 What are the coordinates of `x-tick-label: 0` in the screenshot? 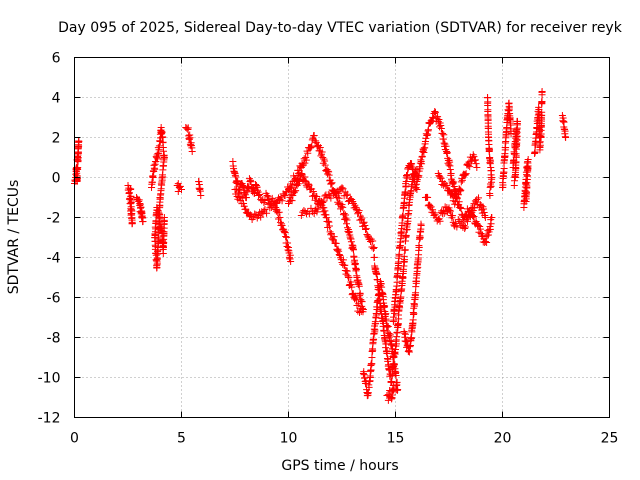 It's located at (74, 439).